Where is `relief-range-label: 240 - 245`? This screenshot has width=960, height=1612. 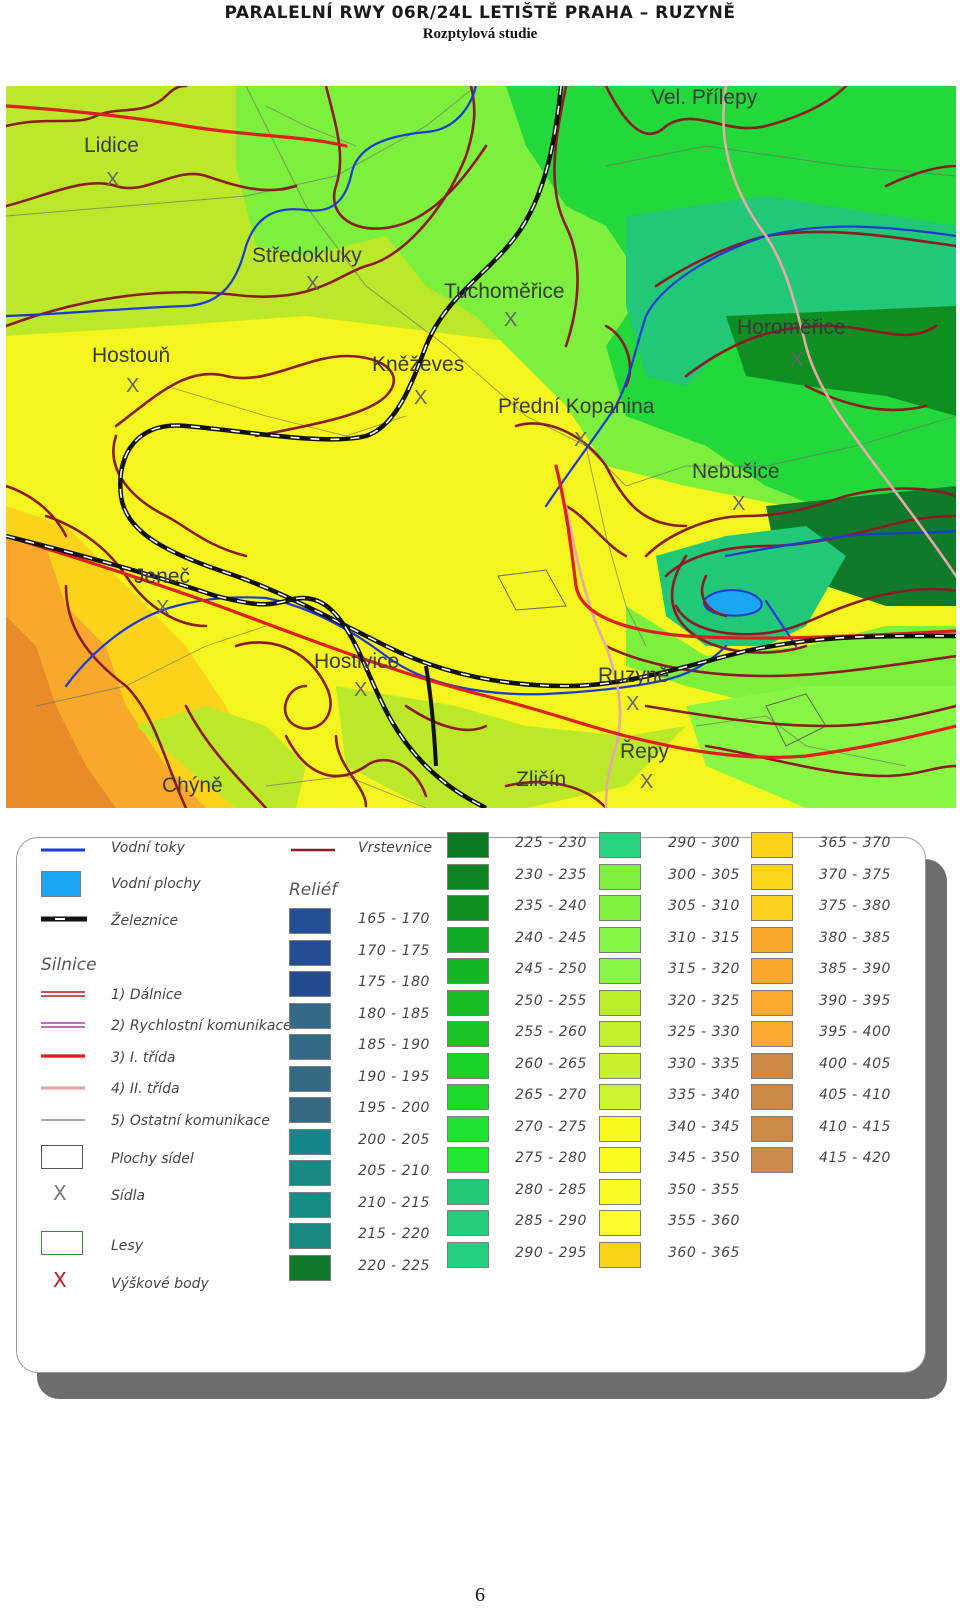
relief-range-label: 240 - 245 is located at coordinates (551, 938).